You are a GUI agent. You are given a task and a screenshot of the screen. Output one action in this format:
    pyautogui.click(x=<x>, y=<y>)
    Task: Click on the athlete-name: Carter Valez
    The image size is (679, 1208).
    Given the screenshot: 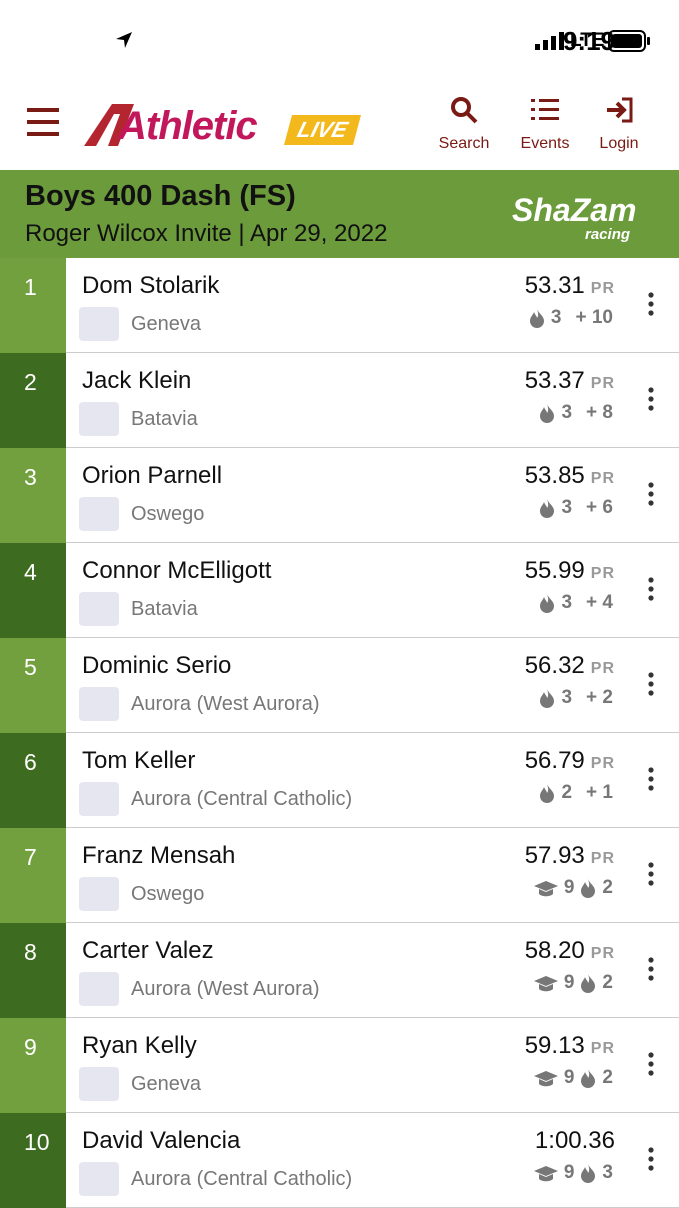 What is the action you would take?
    pyautogui.click(x=148, y=950)
    